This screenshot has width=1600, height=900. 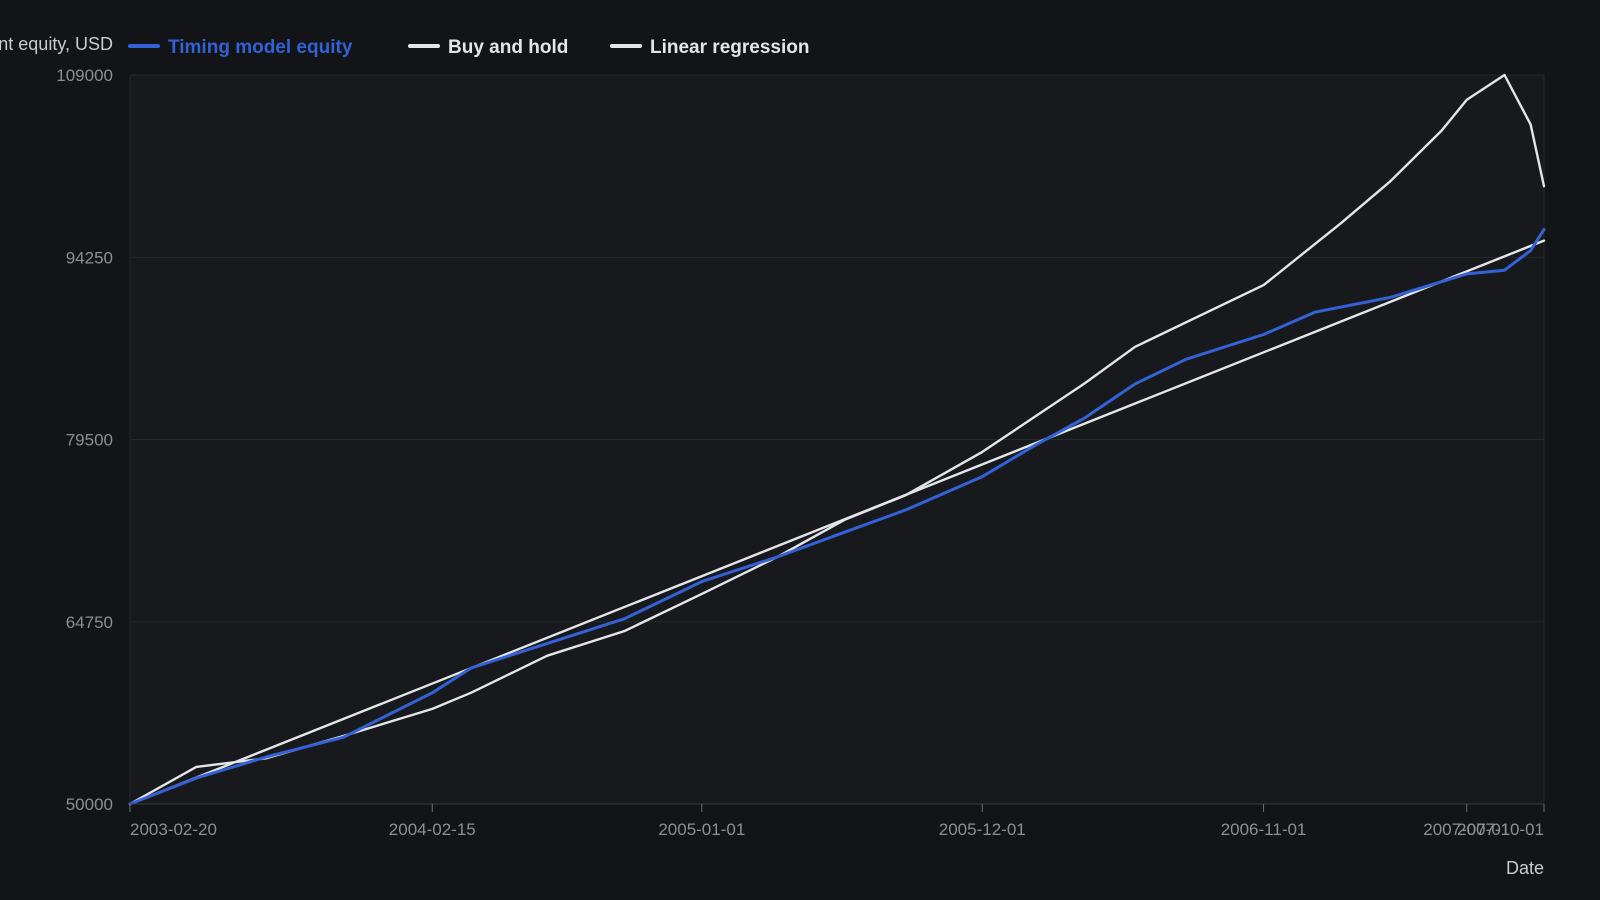 I want to click on legend-label: Buy and hold, so click(x=508, y=47).